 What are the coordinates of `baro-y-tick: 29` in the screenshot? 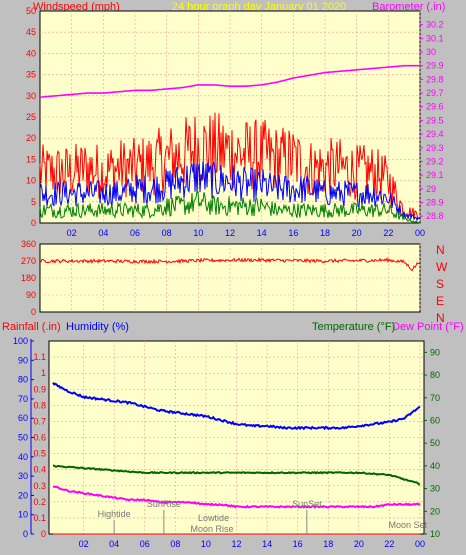 It's located at (431, 189).